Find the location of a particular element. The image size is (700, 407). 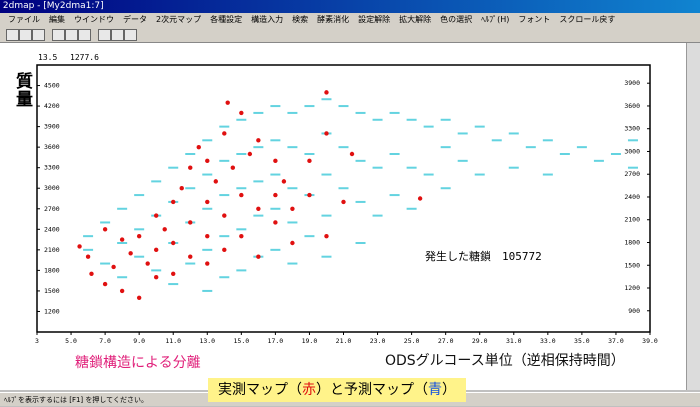

menu-item: 色の選択 is located at coordinates (456, 19).